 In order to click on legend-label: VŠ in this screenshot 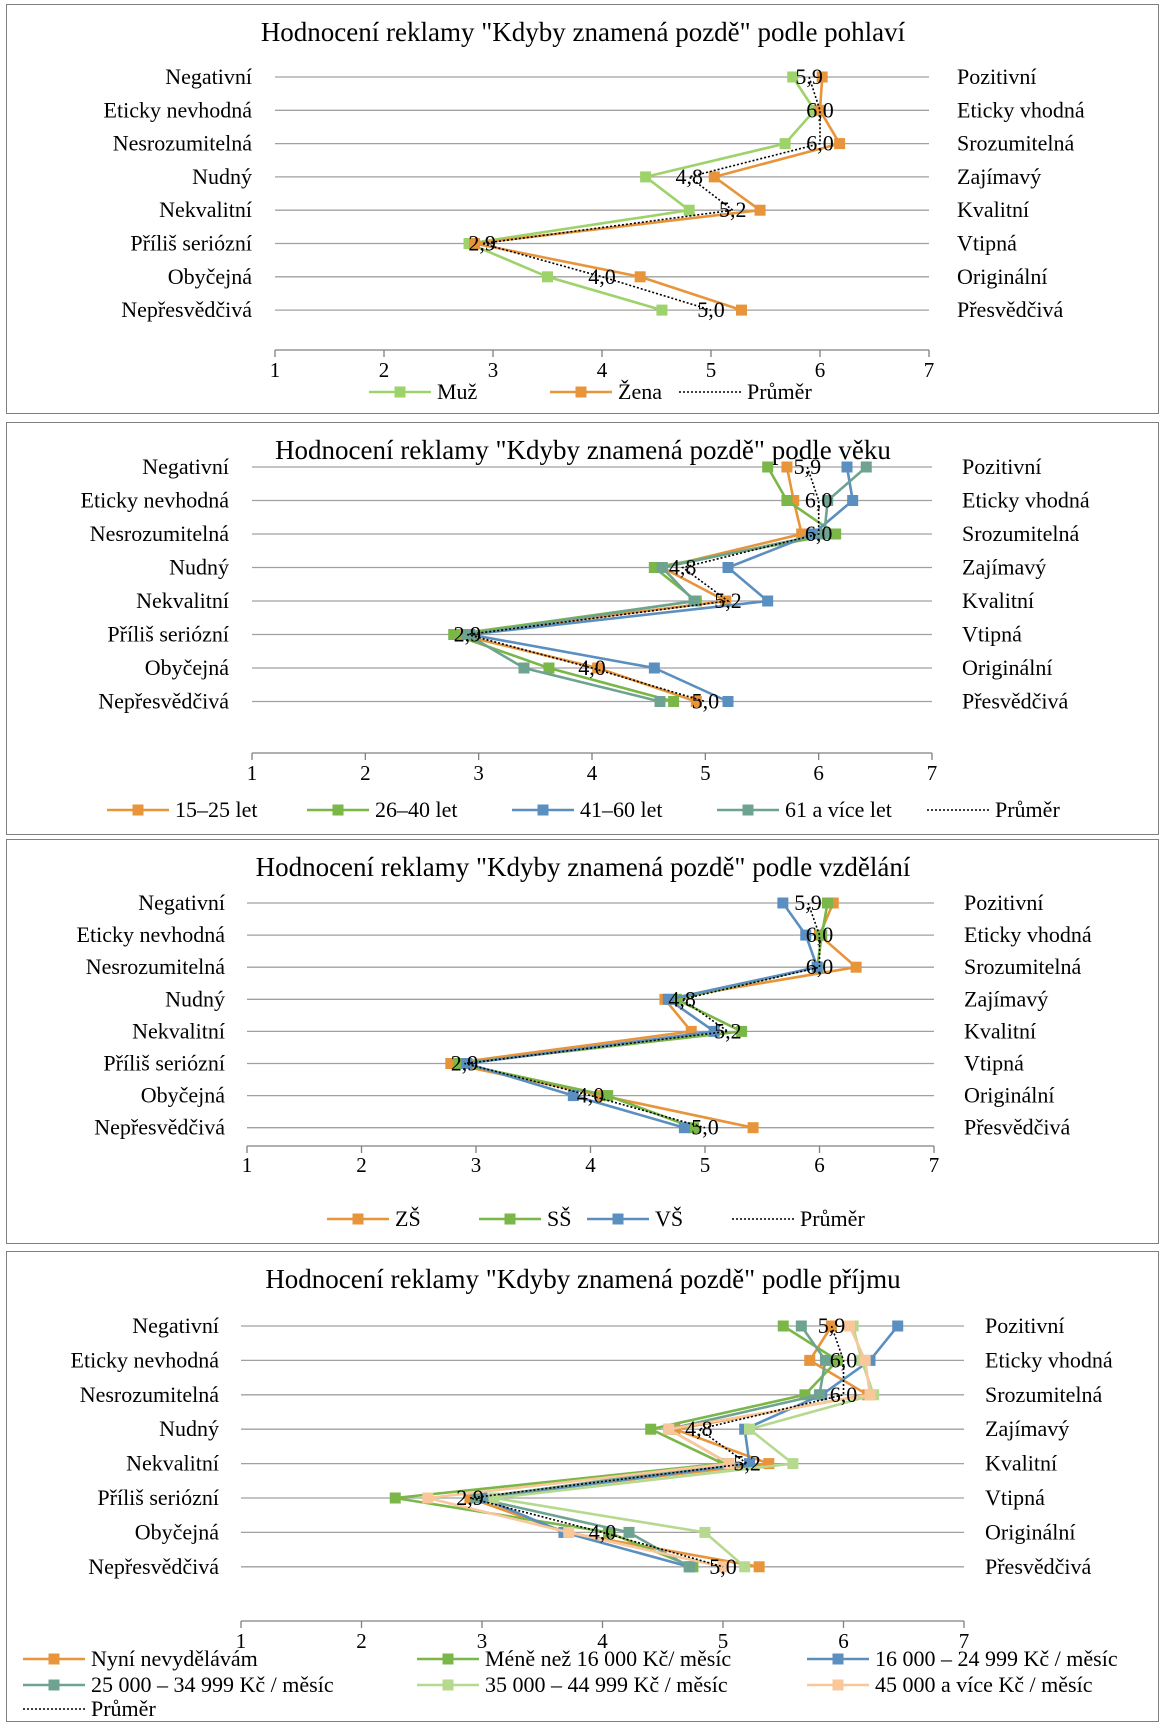, I will do `click(669, 1218)`.